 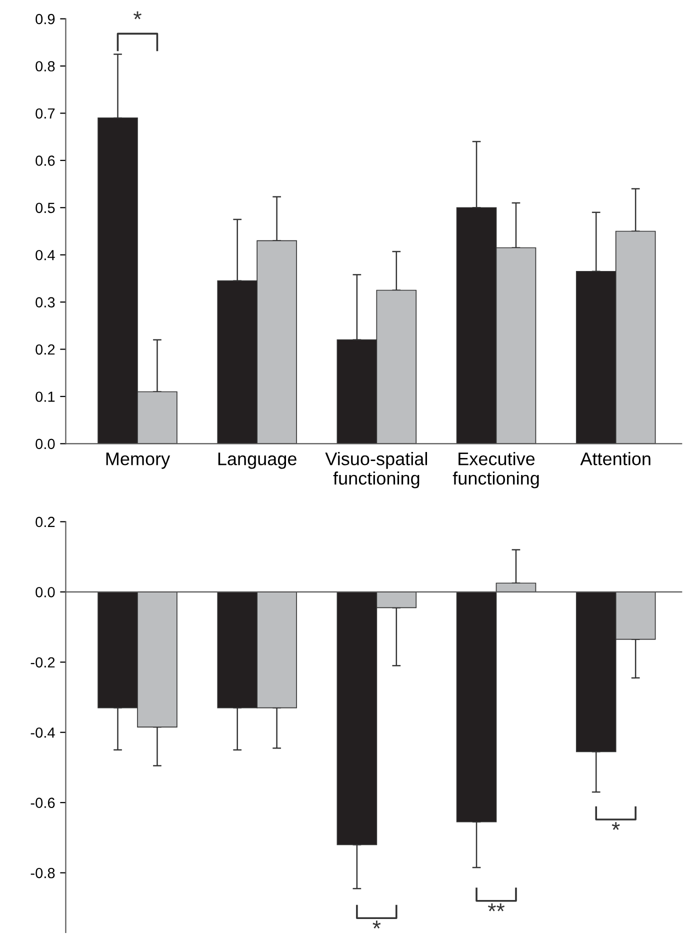 I want to click on y-tick-label: 0.7, so click(x=45, y=113).